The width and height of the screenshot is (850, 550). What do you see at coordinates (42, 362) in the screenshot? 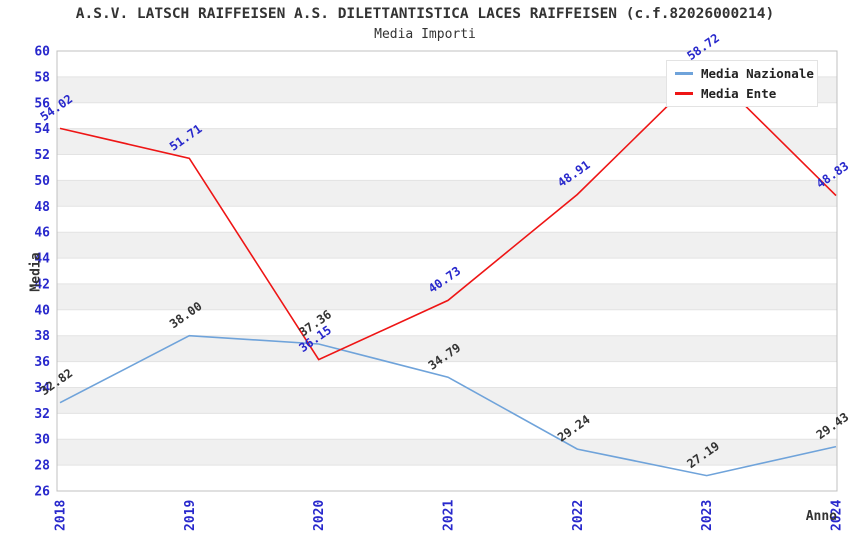
I see `y-tick-label: 36` at bounding box center [42, 362].